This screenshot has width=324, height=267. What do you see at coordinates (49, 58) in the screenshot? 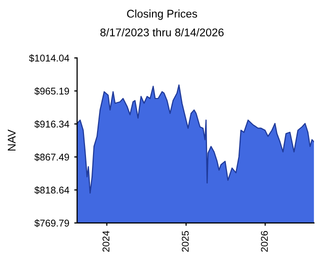
I see `y-tick-label: $1014.04` at bounding box center [49, 58].